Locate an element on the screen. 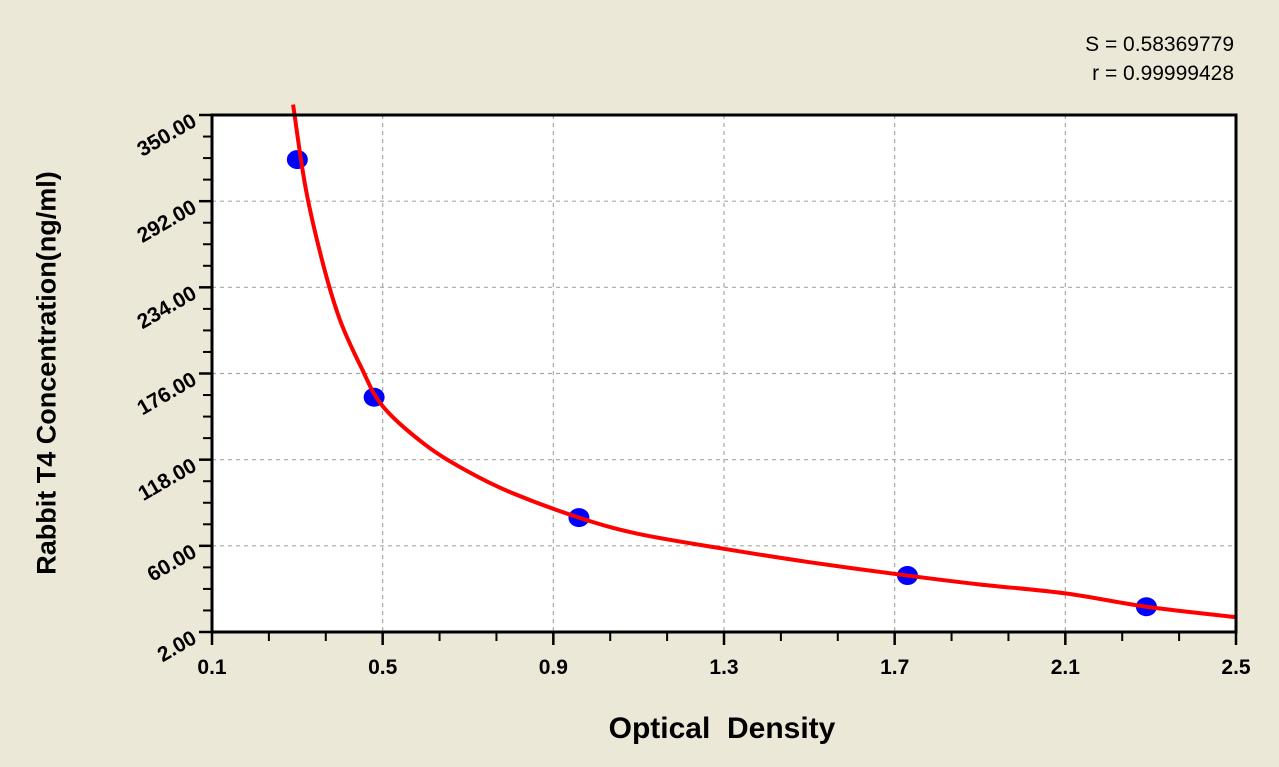  y-tick-labels: 2.00 60.00 118.00 176.00 234.00 292.00 350.00 is located at coordinates (166, 387).